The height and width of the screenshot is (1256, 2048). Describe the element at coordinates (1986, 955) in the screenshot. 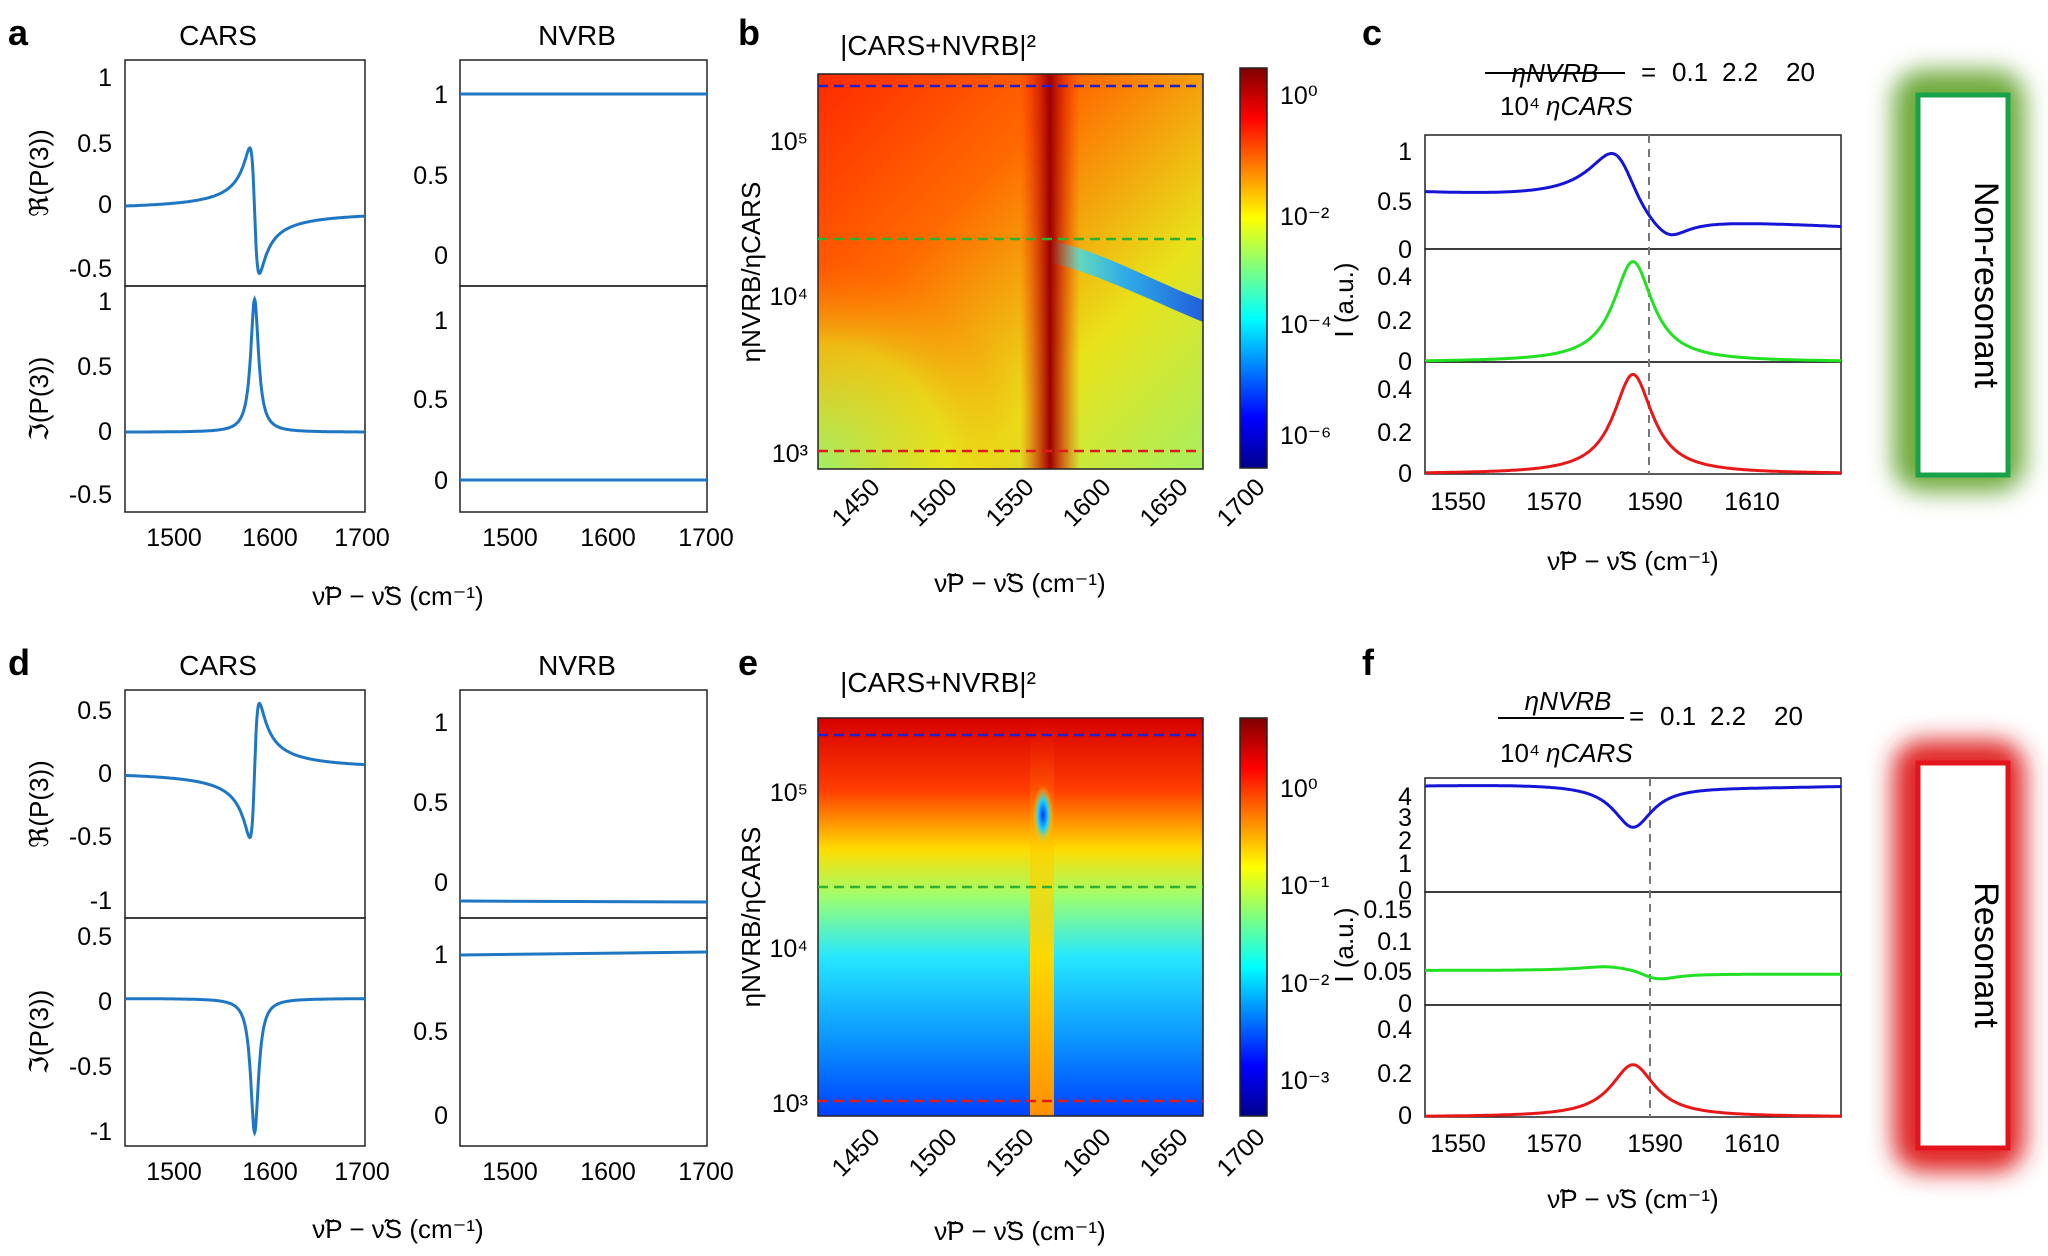

I see `resonant-label: Resonant` at that location.